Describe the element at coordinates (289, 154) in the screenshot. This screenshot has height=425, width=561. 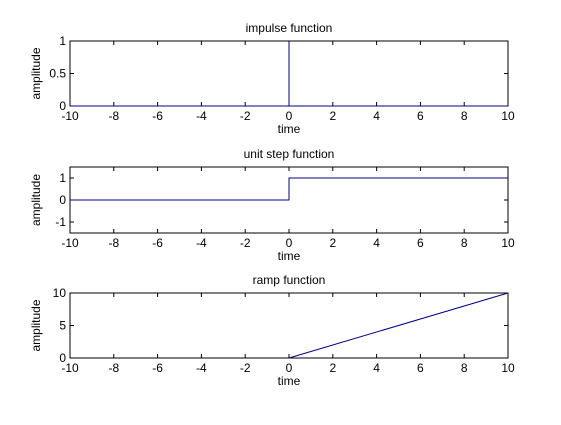
I see `chart-title: unit step function` at that location.